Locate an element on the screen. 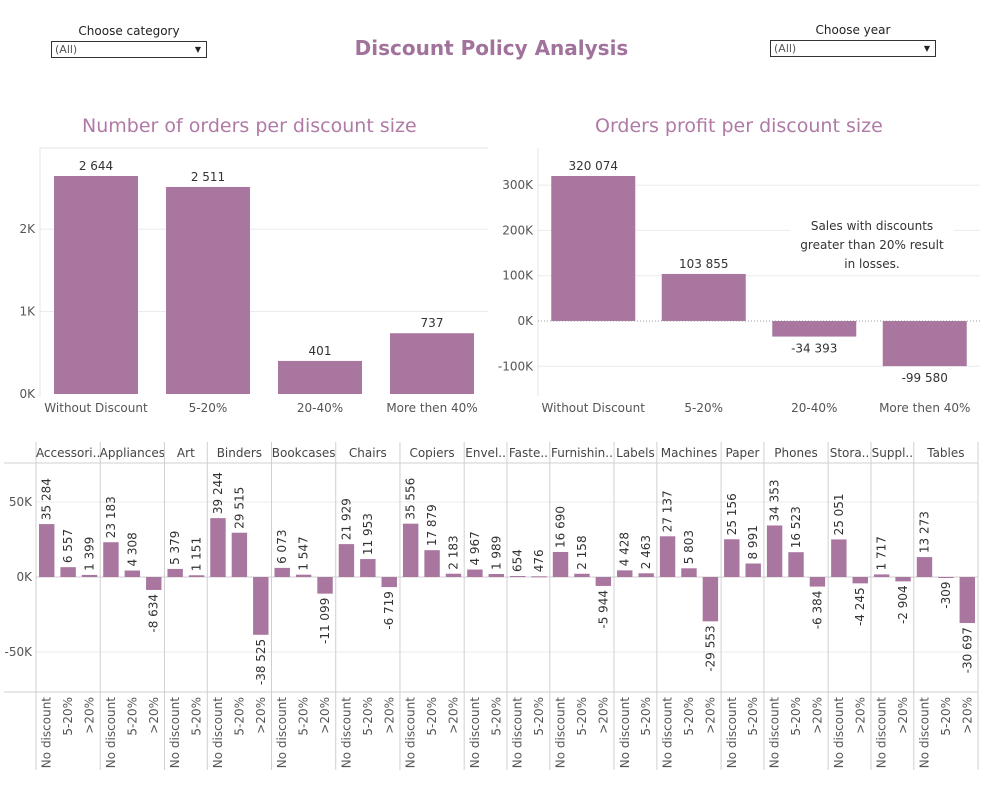 The height and width of the screenshot is (801, 1003). category-filter: Choose category (All) ▼ is located at coordinates (129, 41).